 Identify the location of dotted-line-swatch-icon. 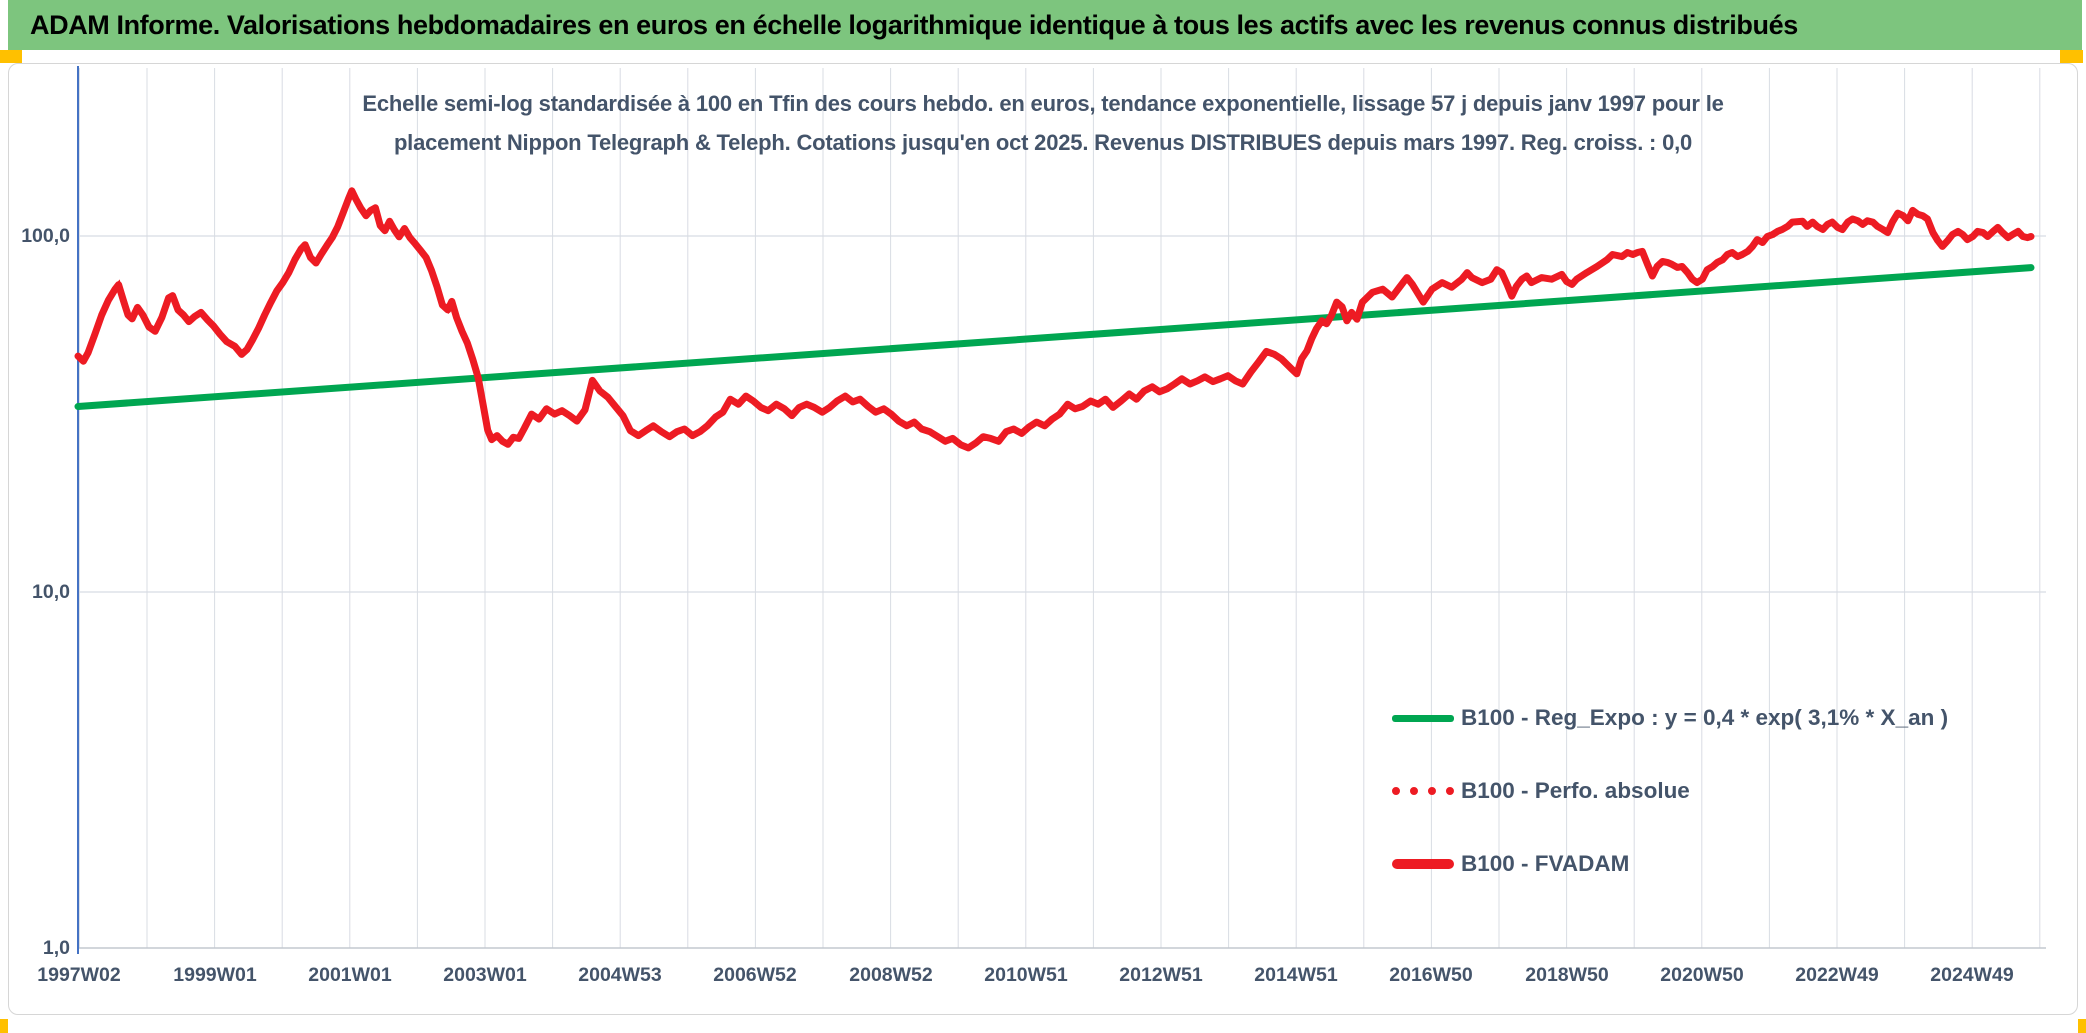
(1423, 791).